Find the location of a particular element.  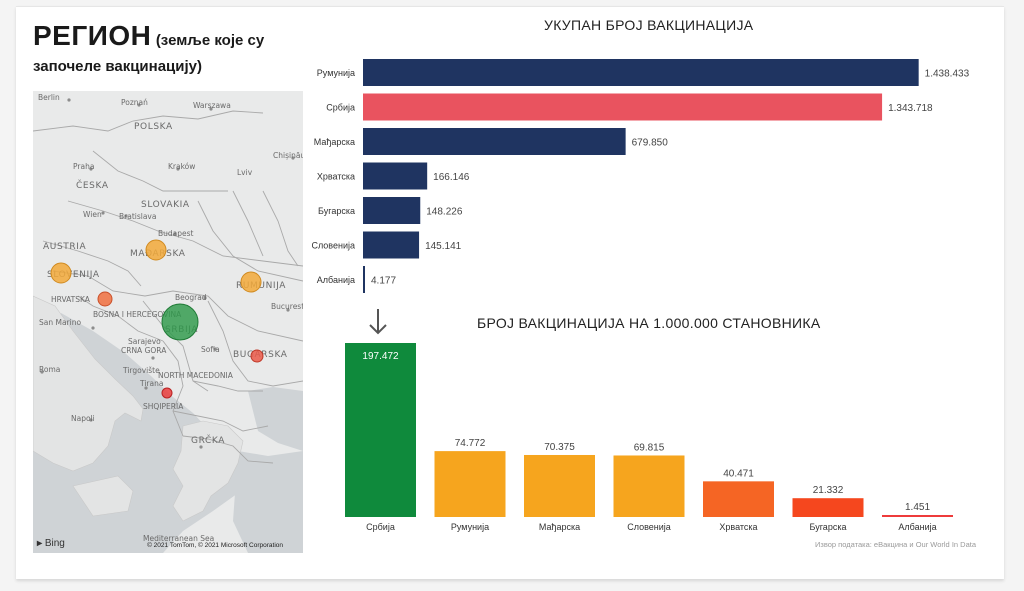

map-label-28: Roma is located at coordinates (49, 369).